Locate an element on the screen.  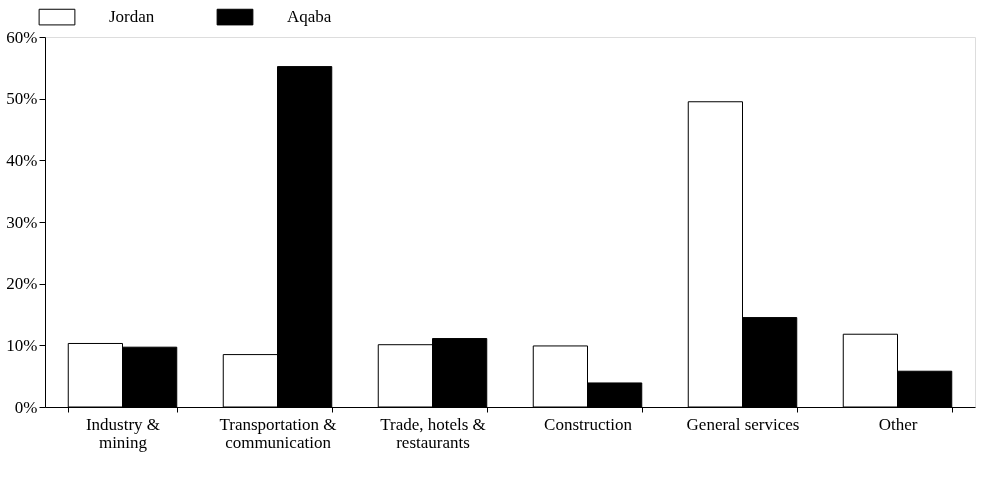
y-tick-label: 10% is located at coordinates (22, 345).